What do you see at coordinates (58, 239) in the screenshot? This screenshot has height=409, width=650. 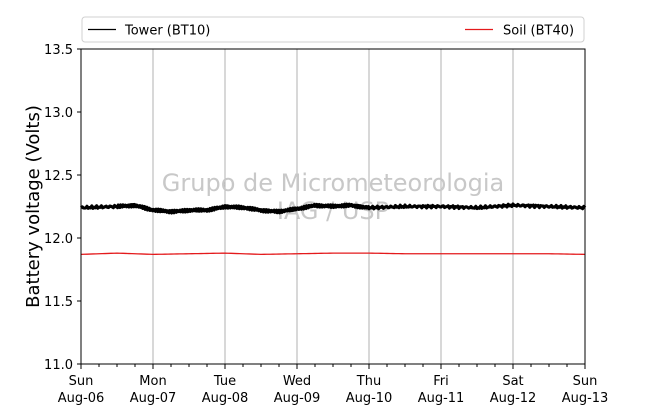 I see `y-tick-label: 12.0` at bounding box center [58, 239].